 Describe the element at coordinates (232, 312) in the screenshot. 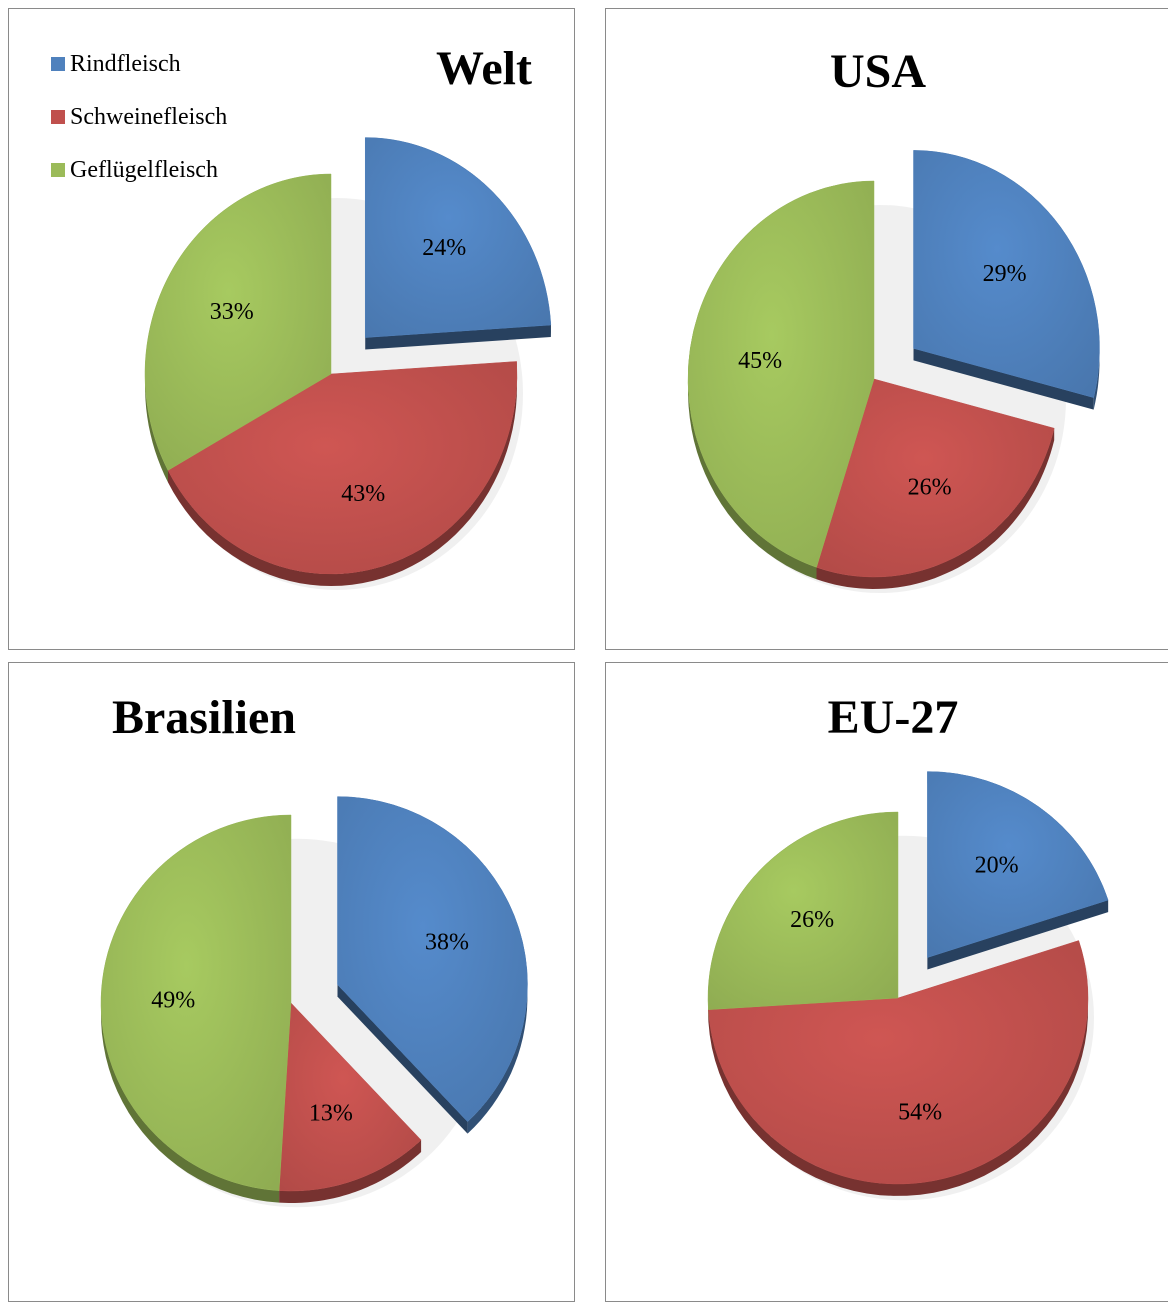

I see `data-label-gefluegelfleisch: 33%` at that location.